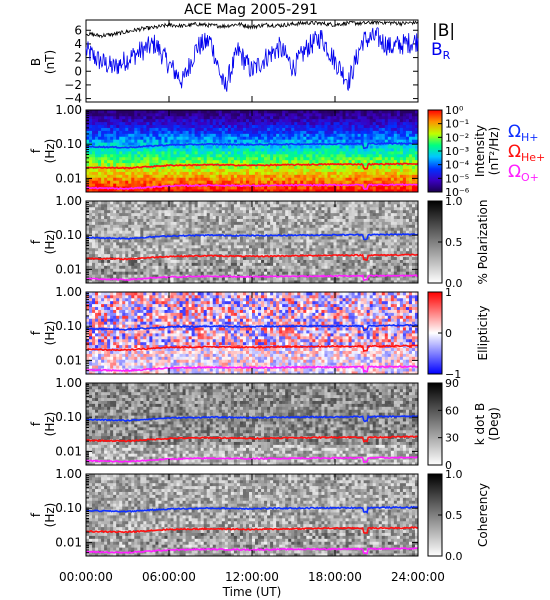  I want to click on legend-br-sub: R, so click(447, 55).